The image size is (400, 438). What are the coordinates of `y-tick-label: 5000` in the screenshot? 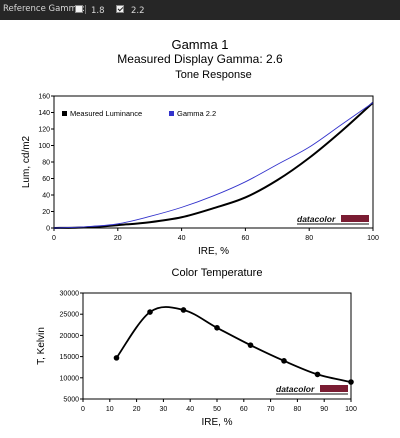 It's located at (71, 400).